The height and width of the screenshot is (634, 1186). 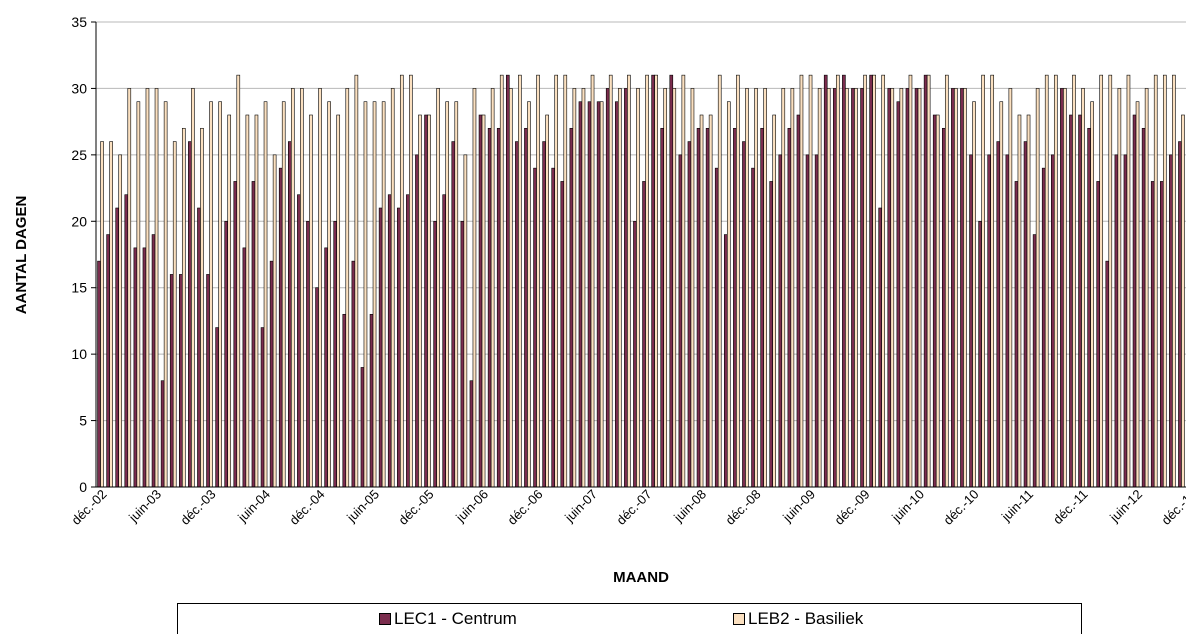 What do you see at coordinates (79, 155) in the screenshot?
I see `y-tick-label: 25` at bounding box center [79, 155].